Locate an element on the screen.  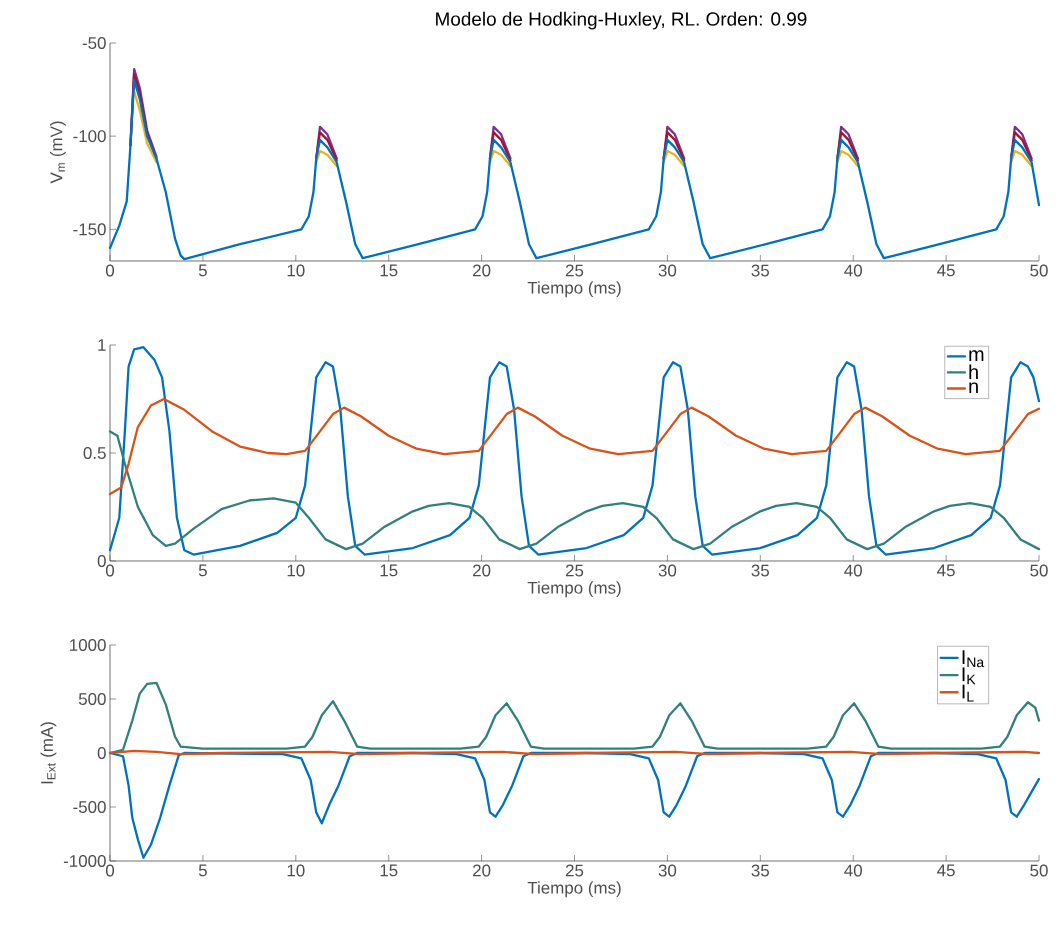
chart-title: Modelo de Hodking-Huxley, RL. Orden: 0.99 is located at coordinates (621, 20).